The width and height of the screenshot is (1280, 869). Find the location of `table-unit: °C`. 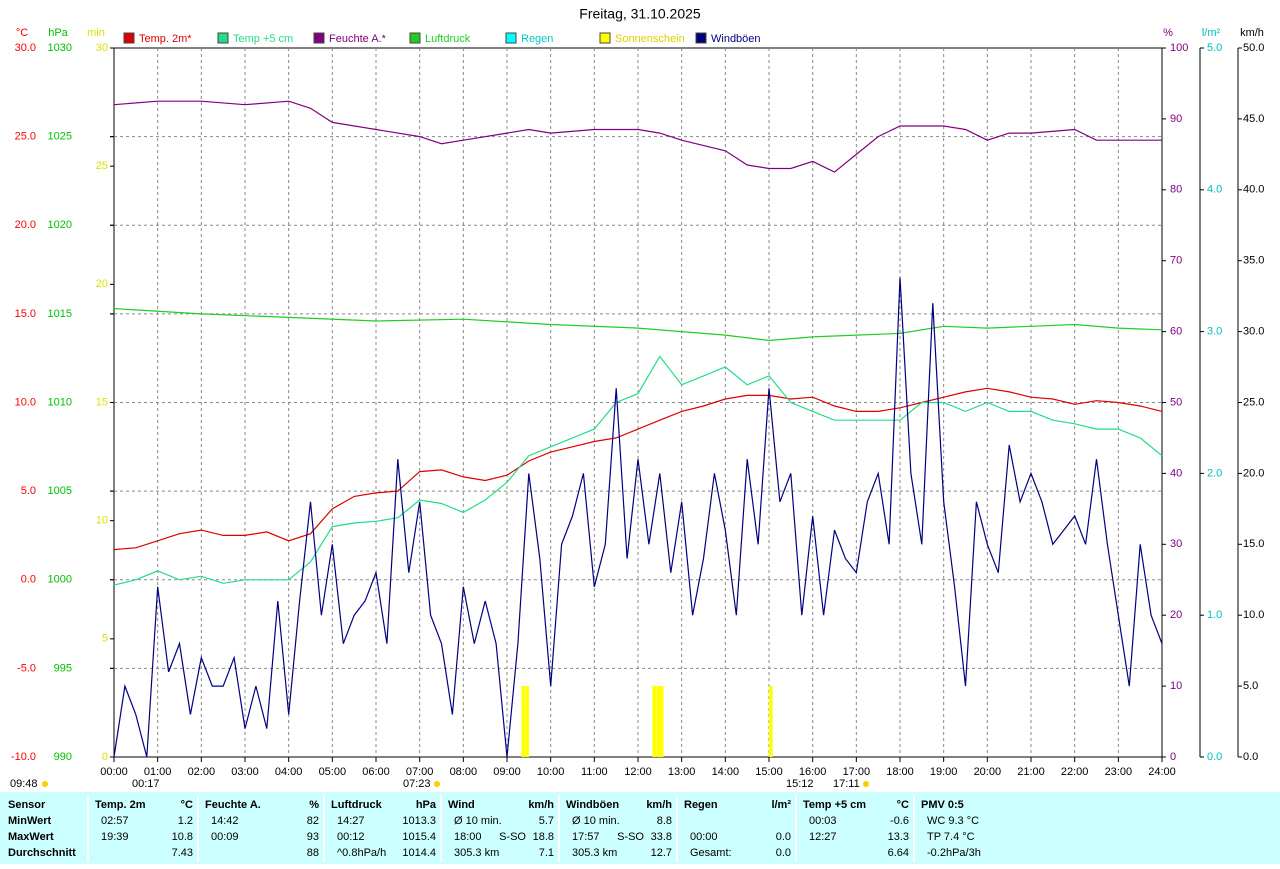

table-unit: °C is located at coordinates (903, 805).